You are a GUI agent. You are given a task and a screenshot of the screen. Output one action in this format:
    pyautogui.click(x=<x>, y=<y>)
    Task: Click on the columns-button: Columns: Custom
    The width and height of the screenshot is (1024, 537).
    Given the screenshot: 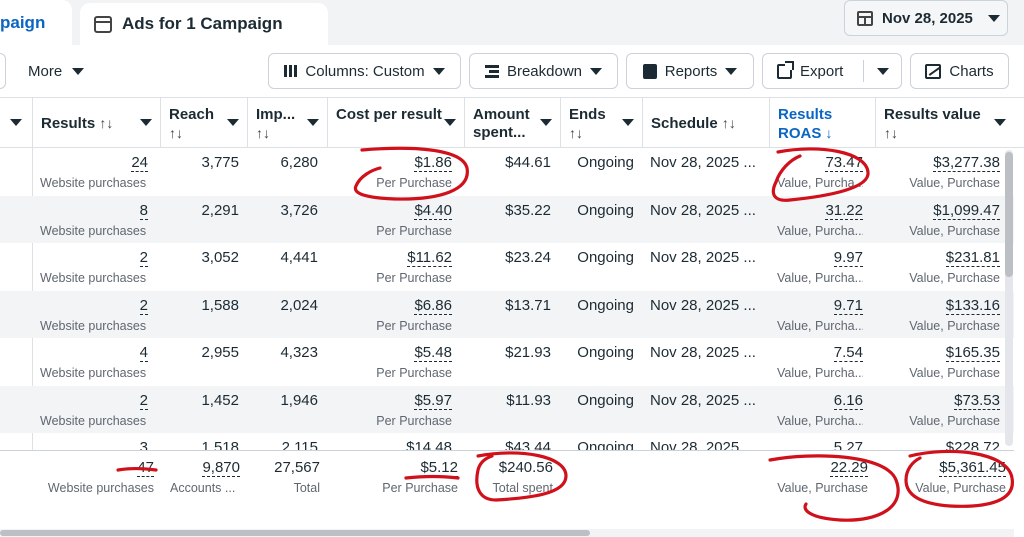 What is the action you would take?
    pyautogui.click(x=364, y=71)
    